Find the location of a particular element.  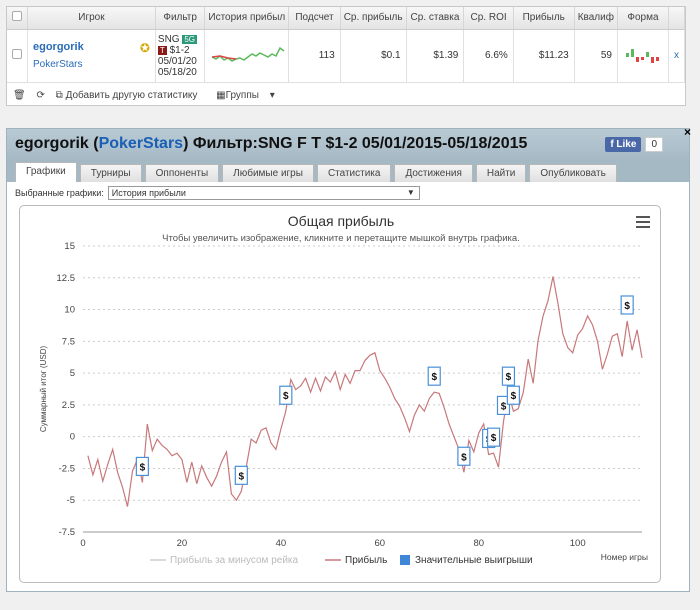

y-tick-label: 0 is located at coordinates (72, 437).